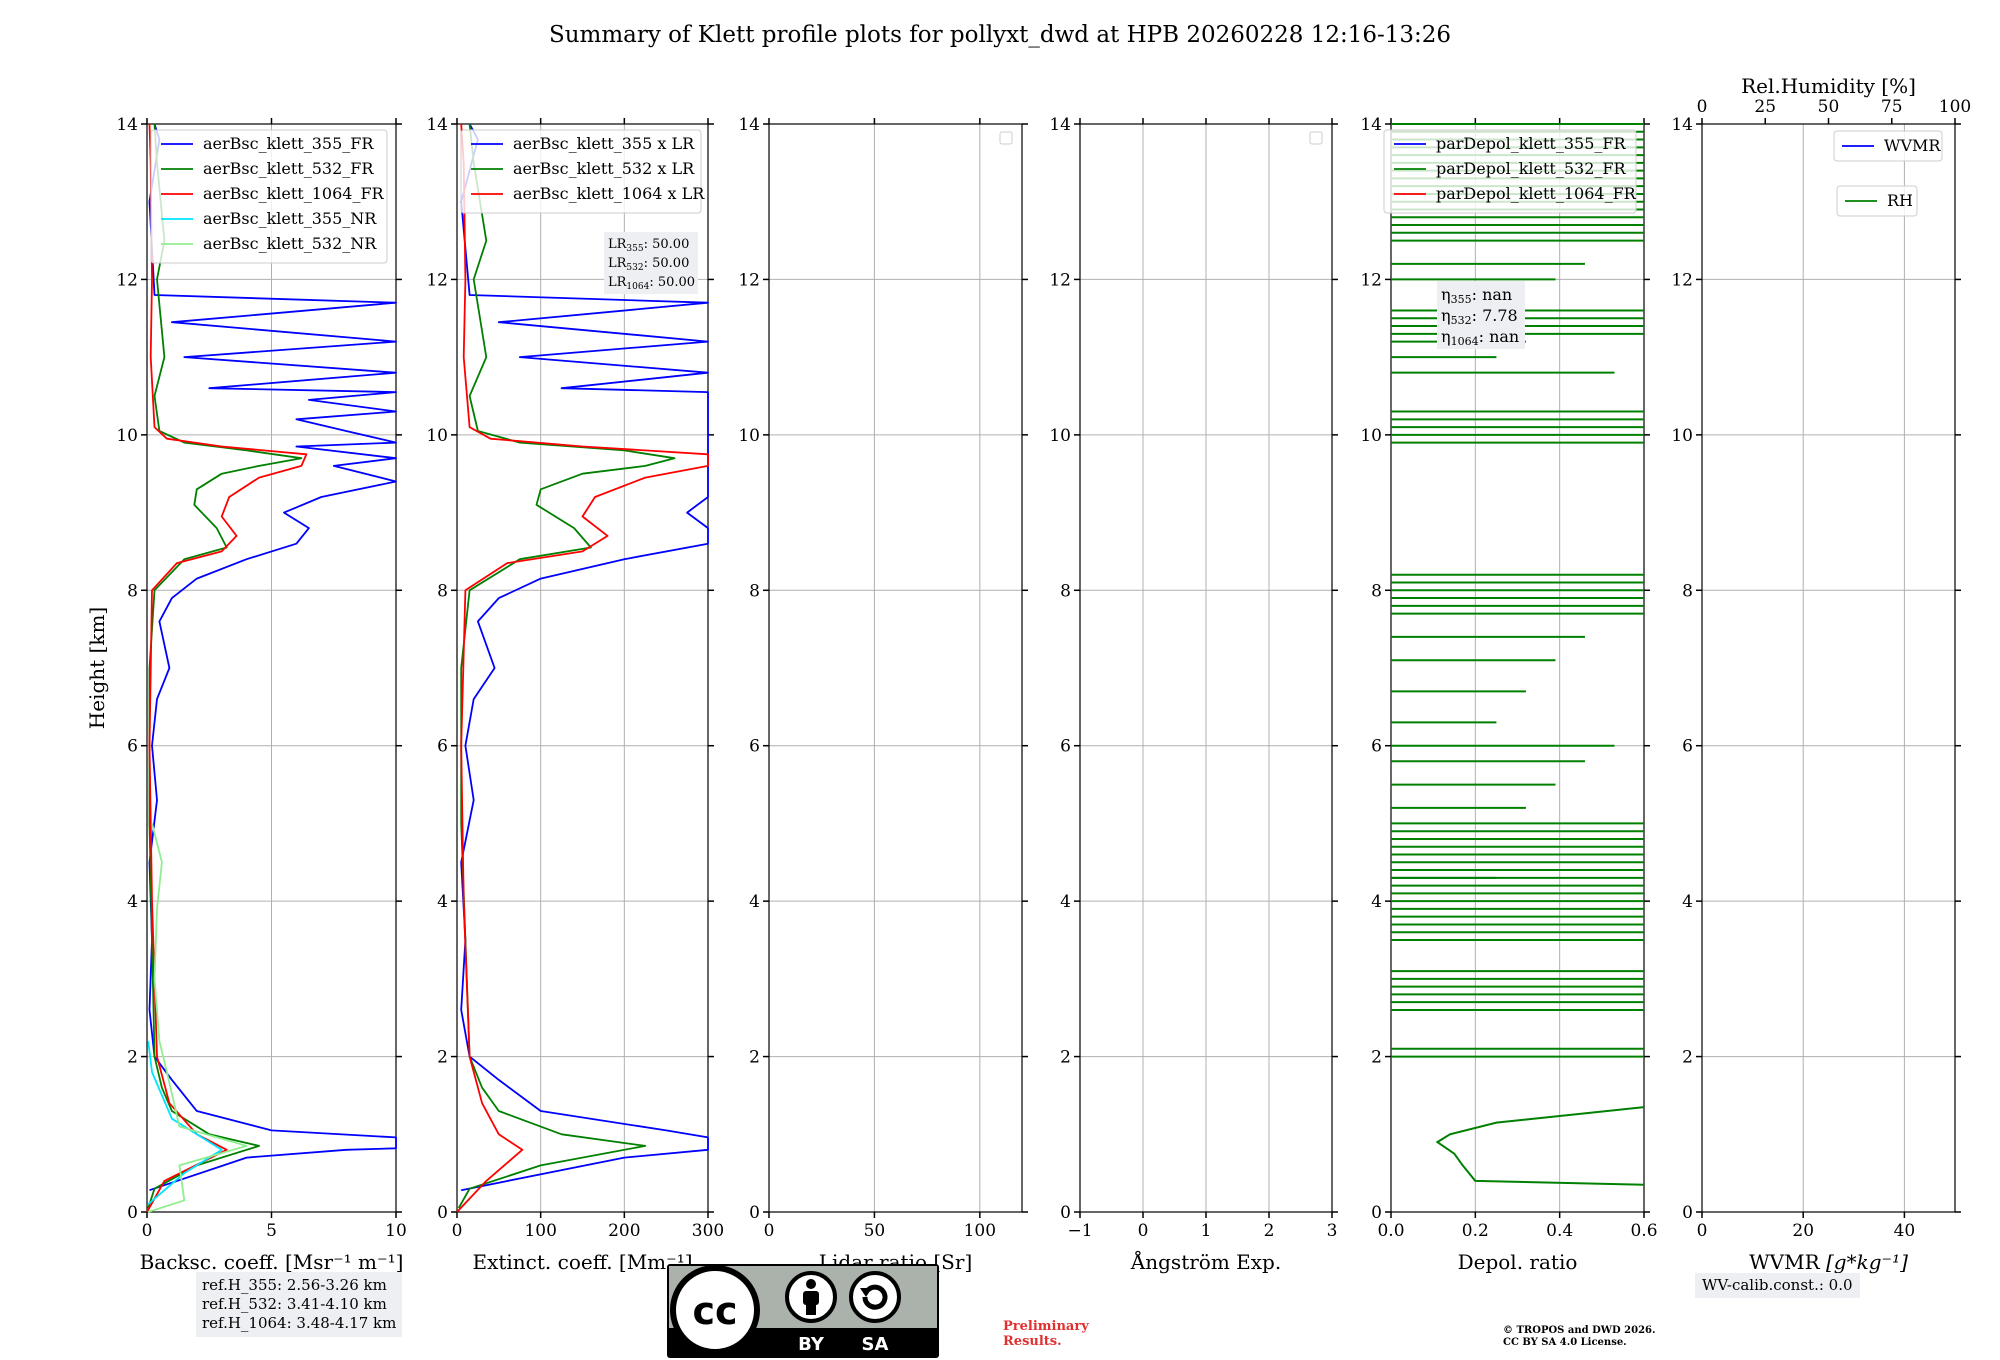 This screenshot has width=2000, height=1360. I want to click on legend-label-aerBsc_klett_355_NR: aerBsc_klett_355_NR, so click(290, 218).